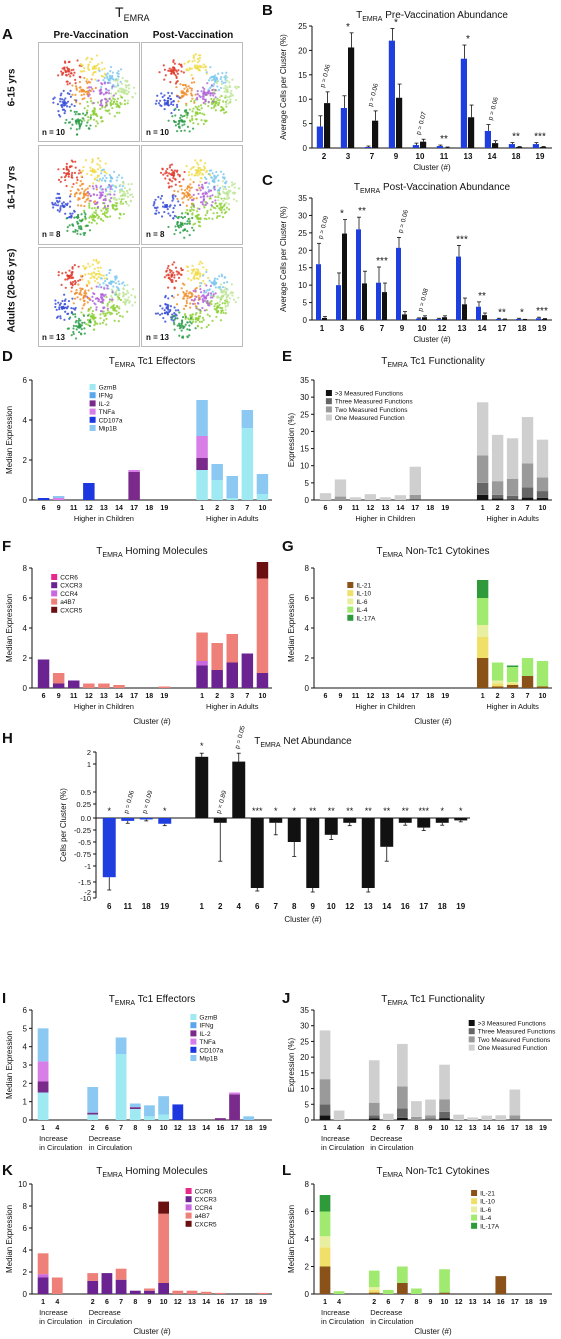 The image size is (561, 1339). Describe the element at coordinates (482, 296) in the screenshot. I see `annotation: **` at that location.